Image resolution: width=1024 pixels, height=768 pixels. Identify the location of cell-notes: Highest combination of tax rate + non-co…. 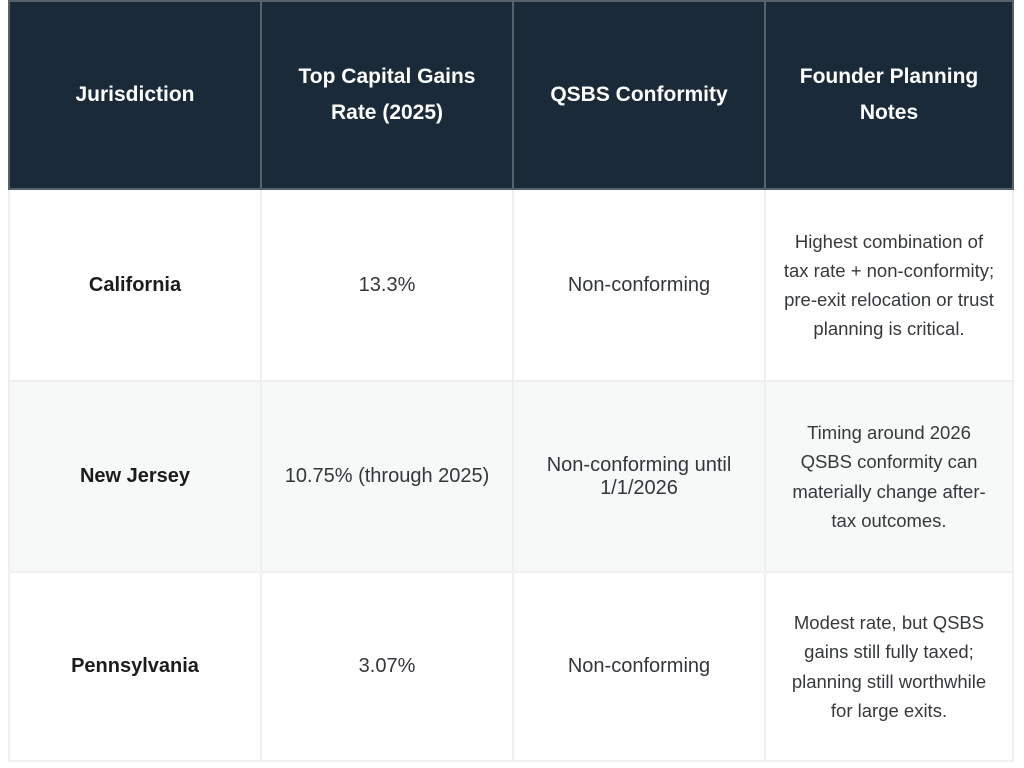
(889, 285).